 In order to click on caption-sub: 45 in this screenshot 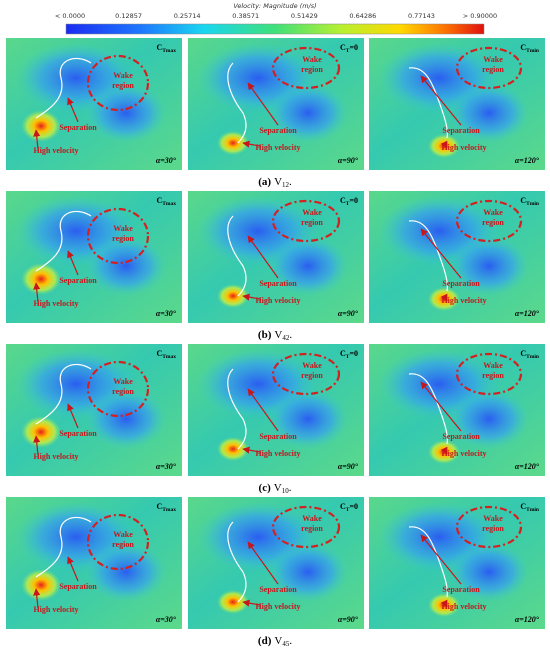, I will do `click(286, 644)`.